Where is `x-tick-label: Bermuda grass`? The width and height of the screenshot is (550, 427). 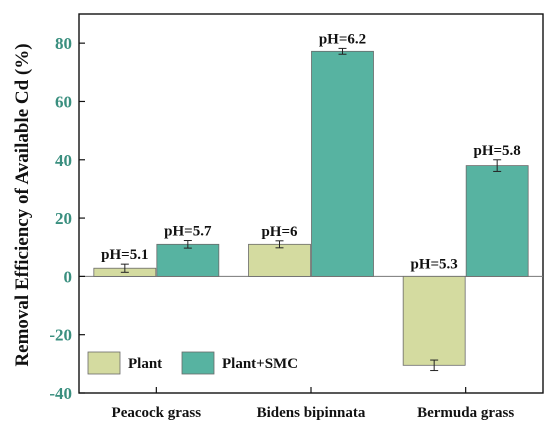
x-tick-label: Bermuda grass is located at coordinates (465, 413).